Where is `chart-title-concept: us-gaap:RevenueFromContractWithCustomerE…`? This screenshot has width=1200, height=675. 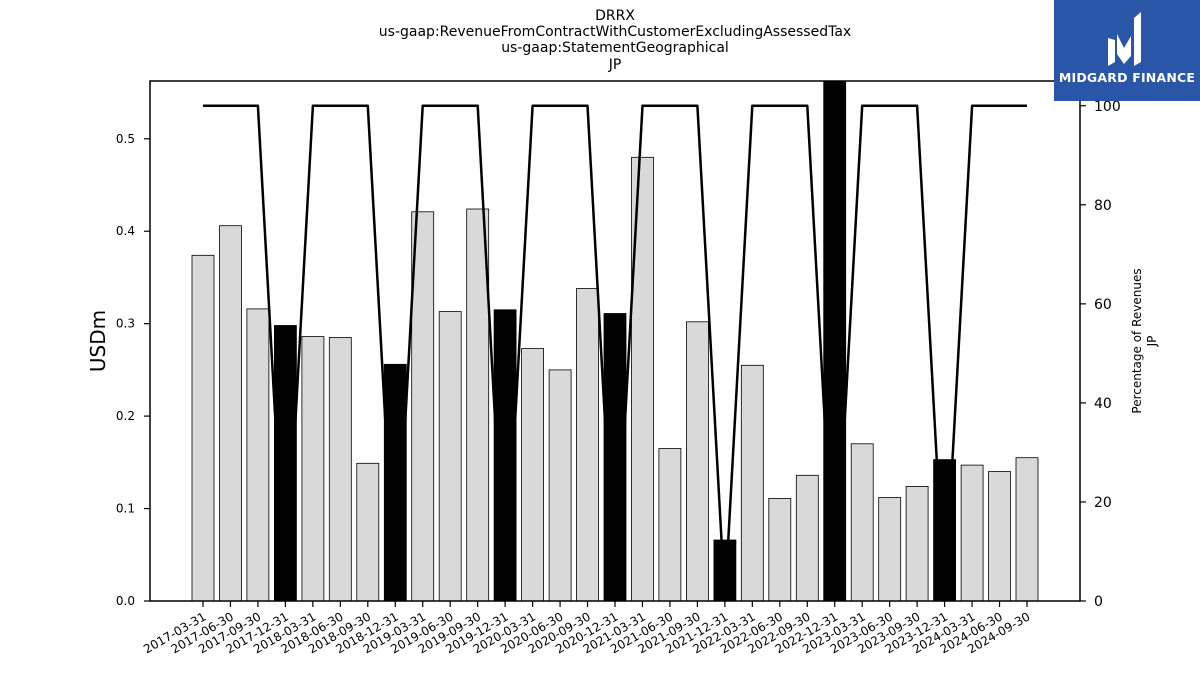
chart-title-concept: us-gaap:RevenueFromContractWithCustomerE… is located at coordinates (615, 32).